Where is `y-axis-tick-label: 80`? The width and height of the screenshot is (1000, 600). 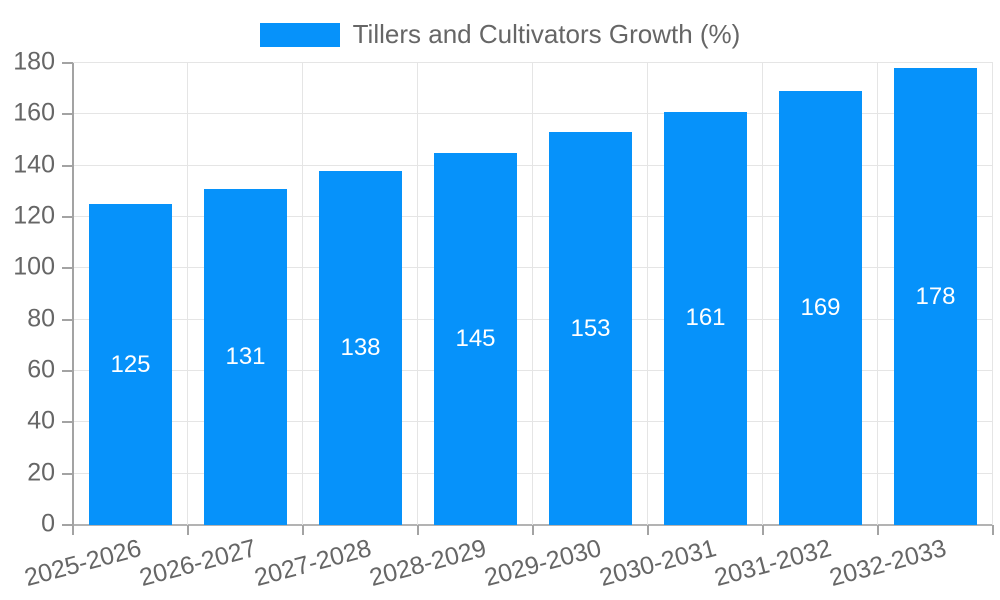 y-axis-tick-label: 80 is located at coordinates (41, 317).